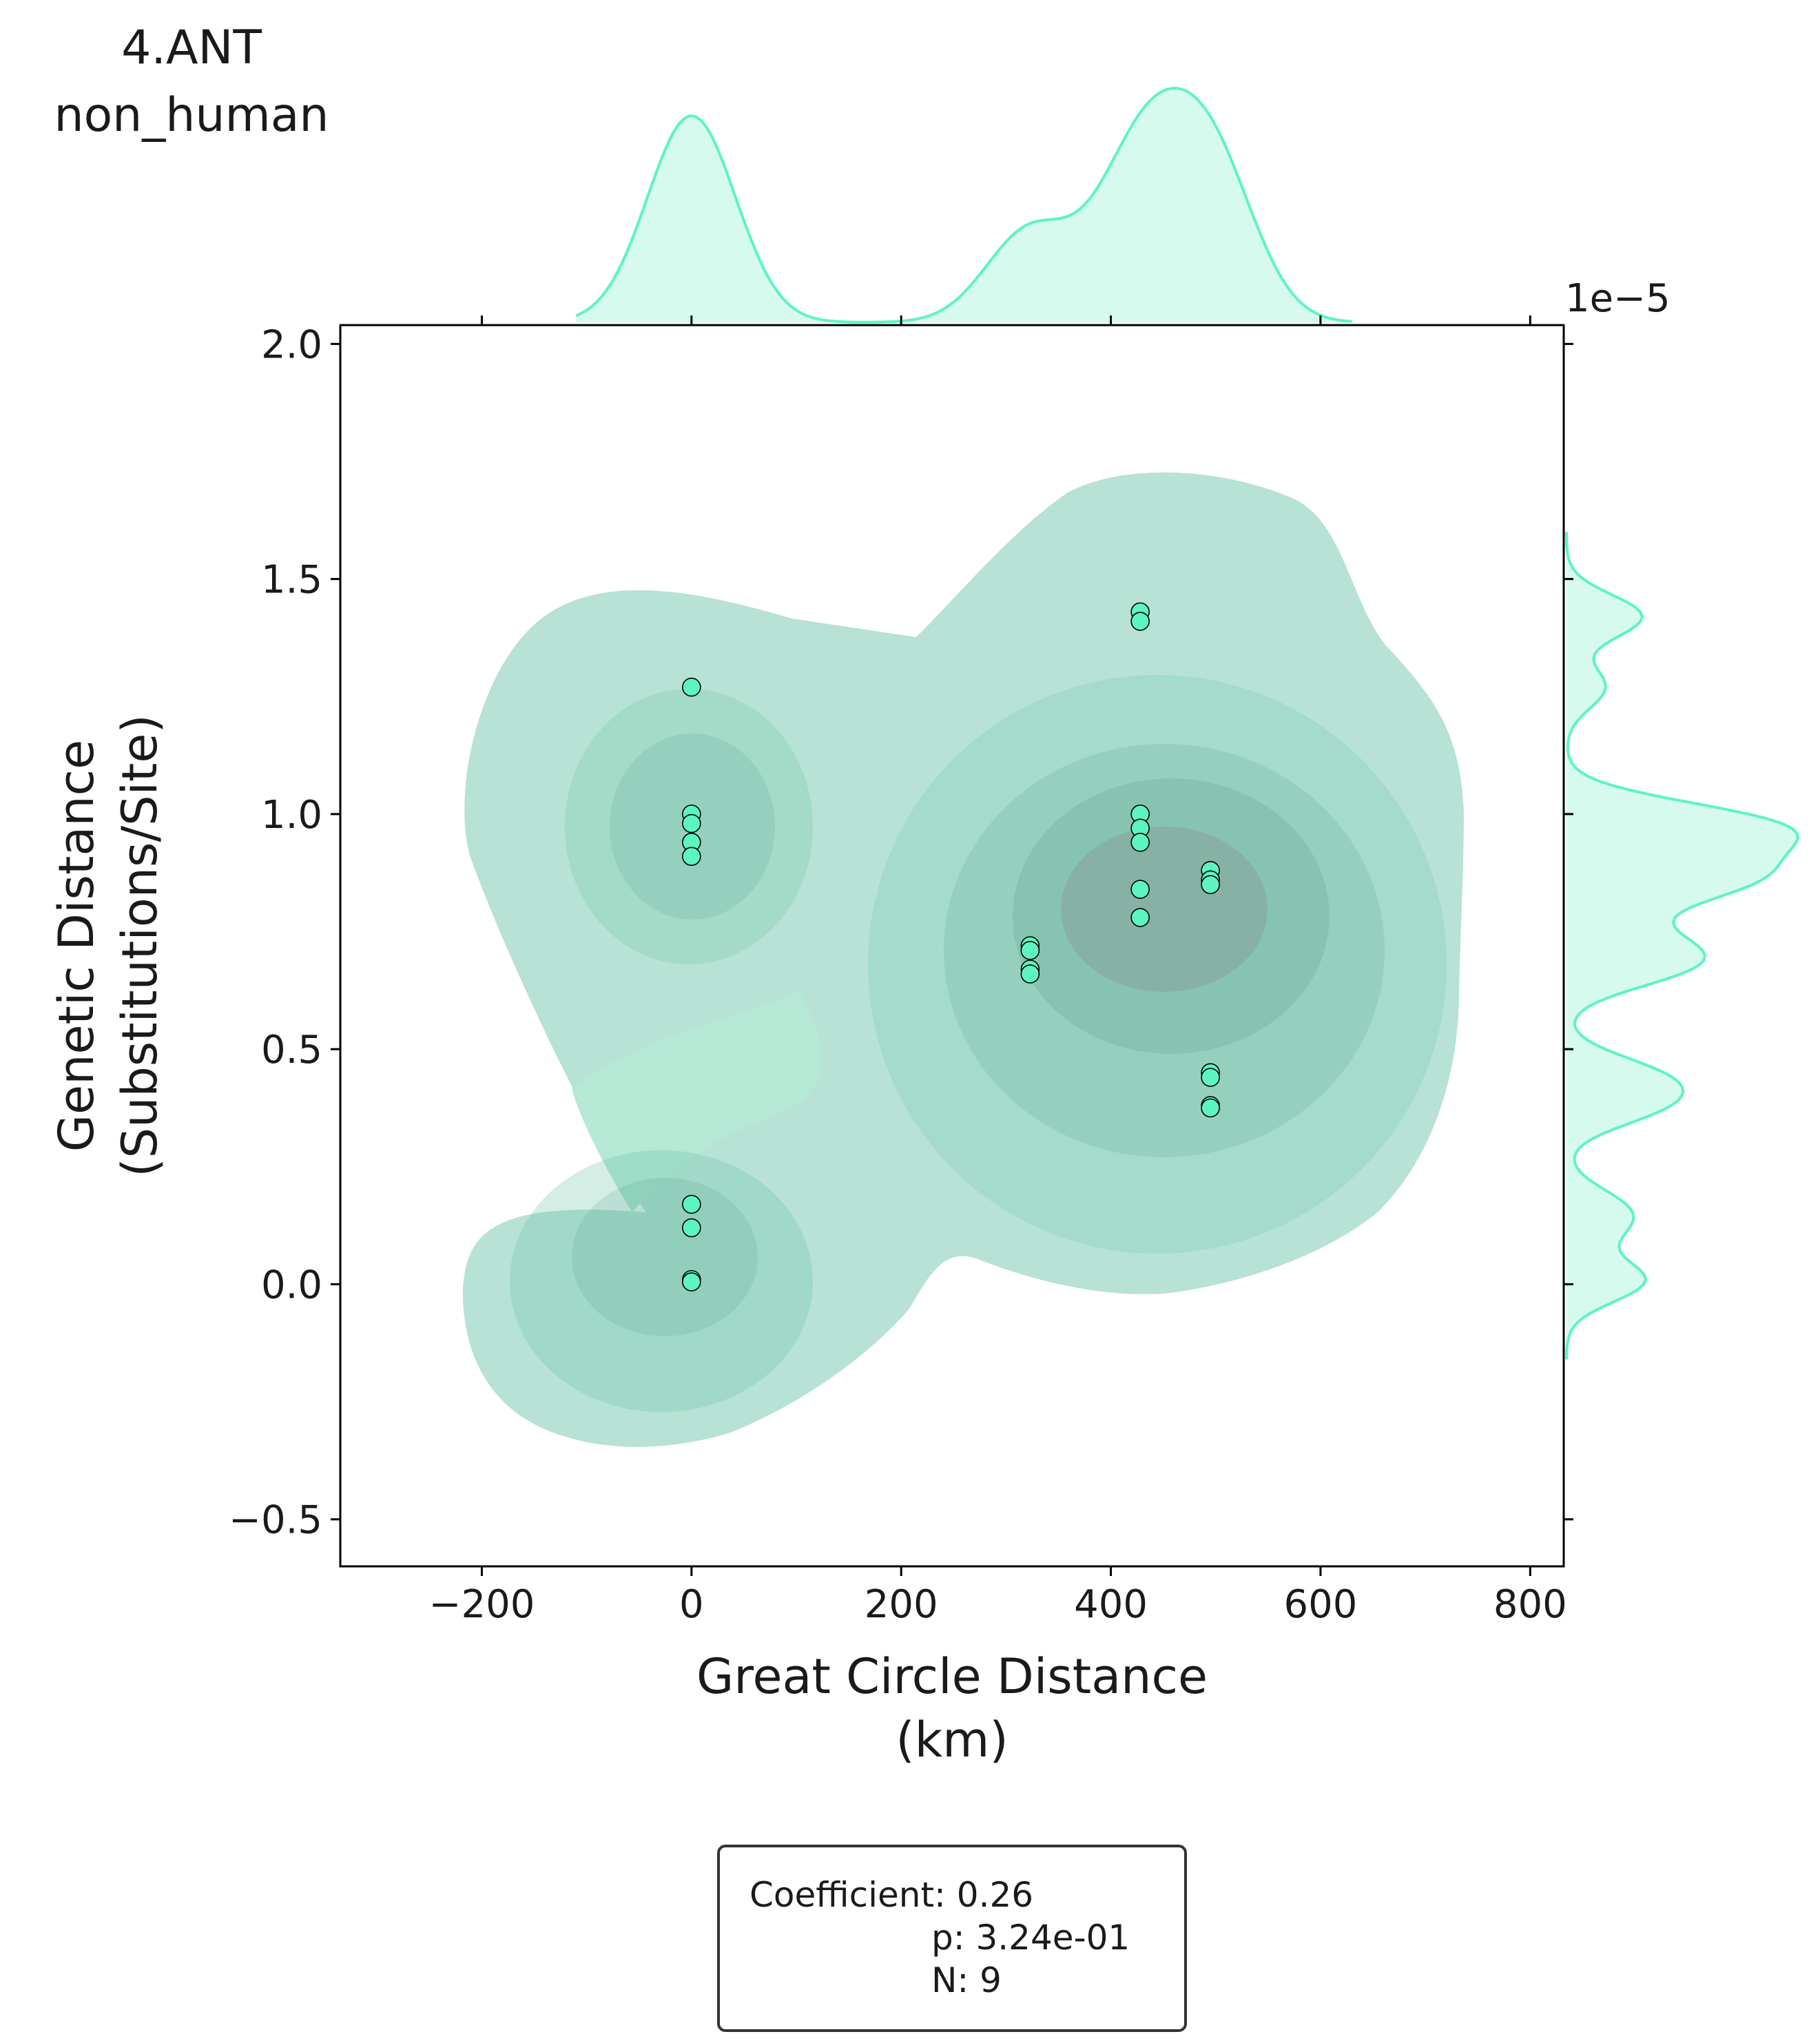 This screenshot has width=1820, height=2043. I want to click on x-tick-label: 600, so click(1320, 1604).